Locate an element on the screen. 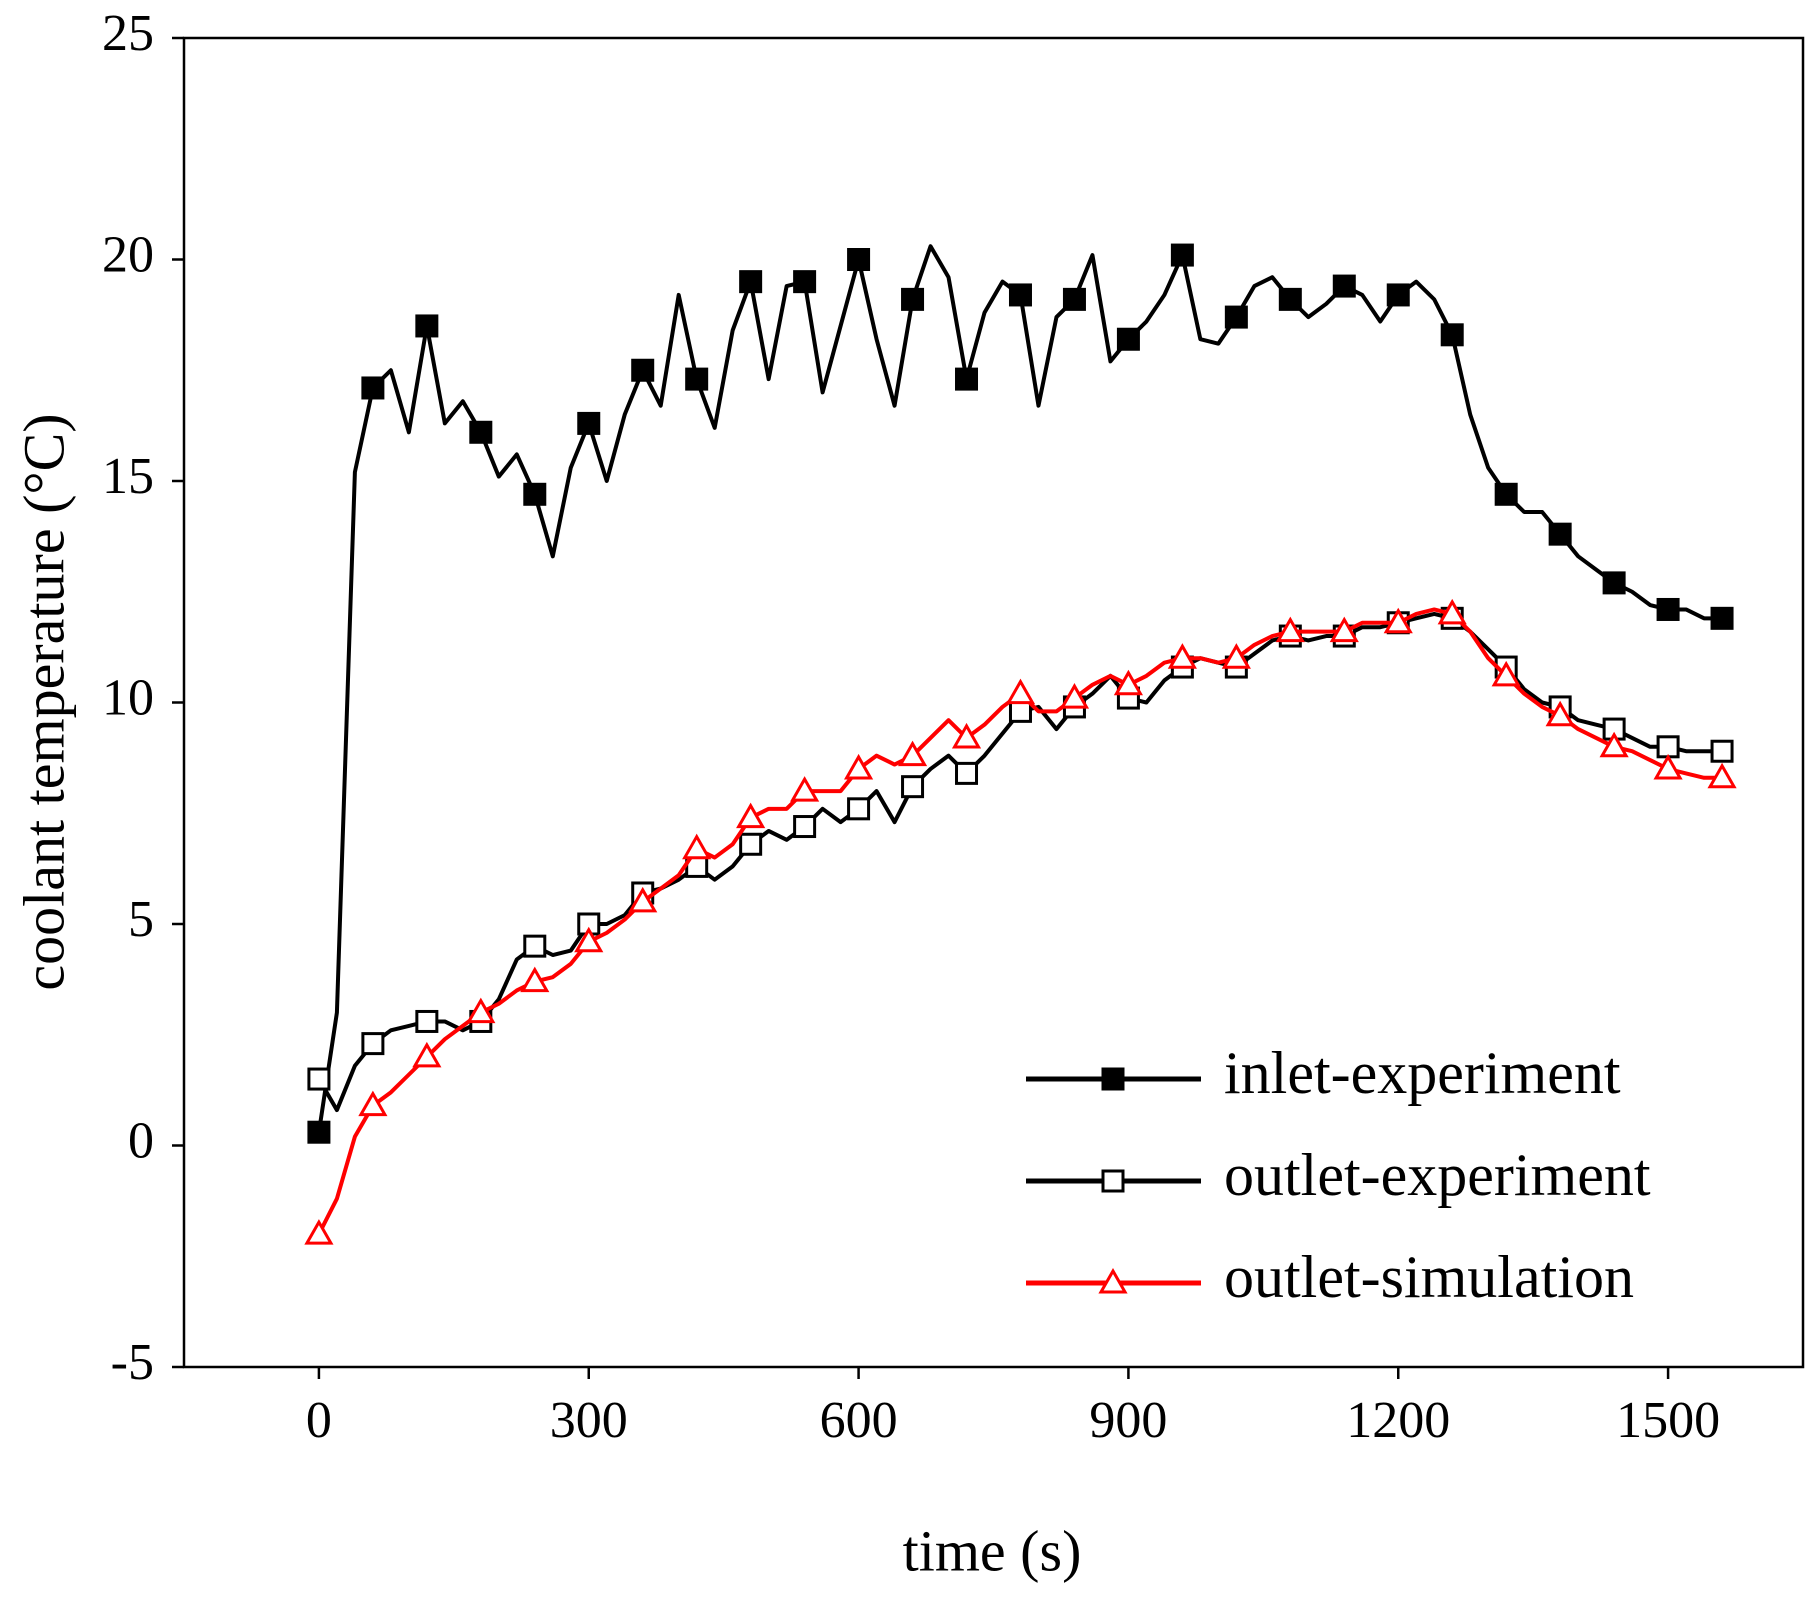 This screenshot has width=1819, height=1603. legend-label: outlet-simulation is located at coordinates (1429, 1277).